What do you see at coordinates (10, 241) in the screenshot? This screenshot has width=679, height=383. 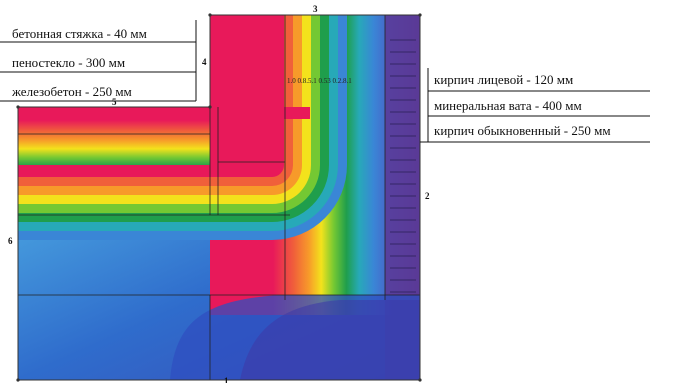 I see `boundary-number-6: 6` at bounding box center [10, 241].